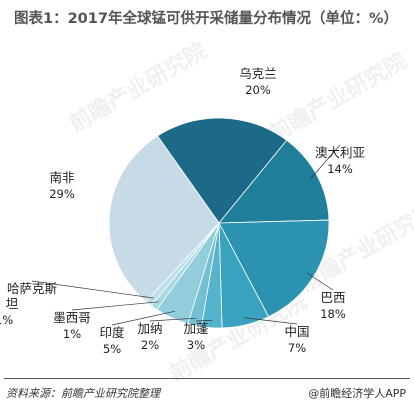 The image size is (414, 405). What do you see at coordinates (258, 90) in the screenshot?
I see `slice-value-0: 20%` at bounding box center [258, 90].